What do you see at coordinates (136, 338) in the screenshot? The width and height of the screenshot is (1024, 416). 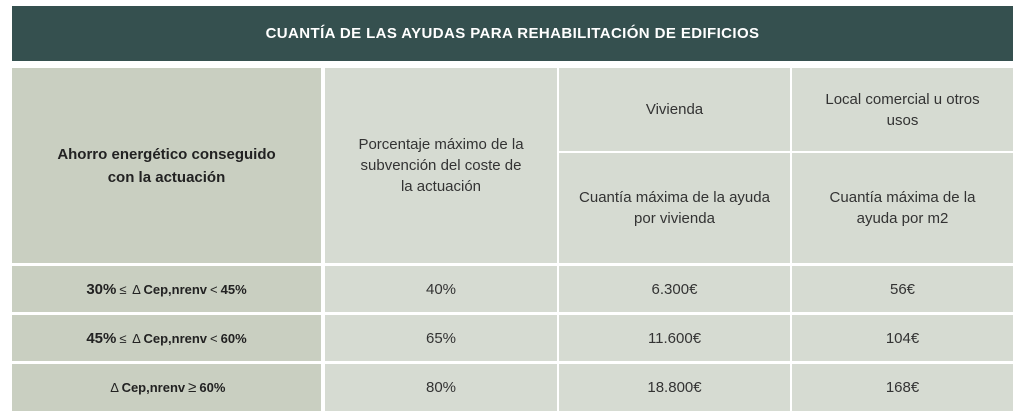 I see `row-2-delta-symbol: ∆` at bounding box center [136, 338].